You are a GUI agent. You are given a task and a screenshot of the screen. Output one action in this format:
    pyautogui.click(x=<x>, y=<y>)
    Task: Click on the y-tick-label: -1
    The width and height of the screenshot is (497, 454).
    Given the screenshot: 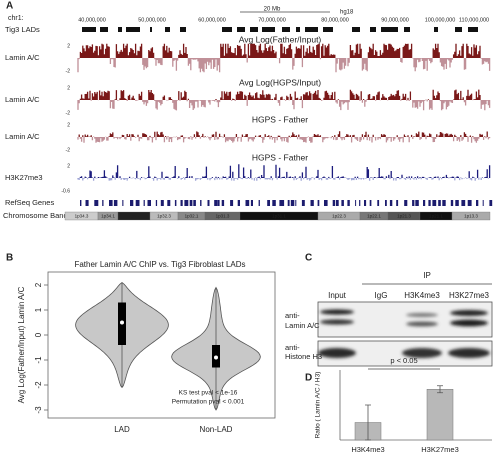 What is the action you would take?
    pyautogui.click(x=38, y=360)
    